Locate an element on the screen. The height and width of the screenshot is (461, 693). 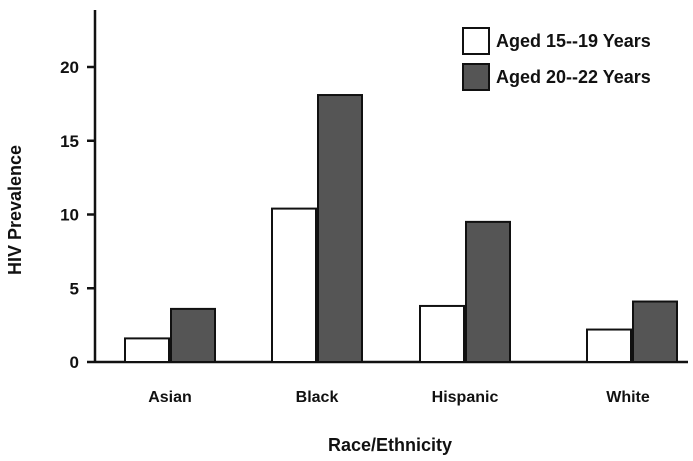
x-axis-title: Race/Ethnicity is located at coordinates (390, 445).